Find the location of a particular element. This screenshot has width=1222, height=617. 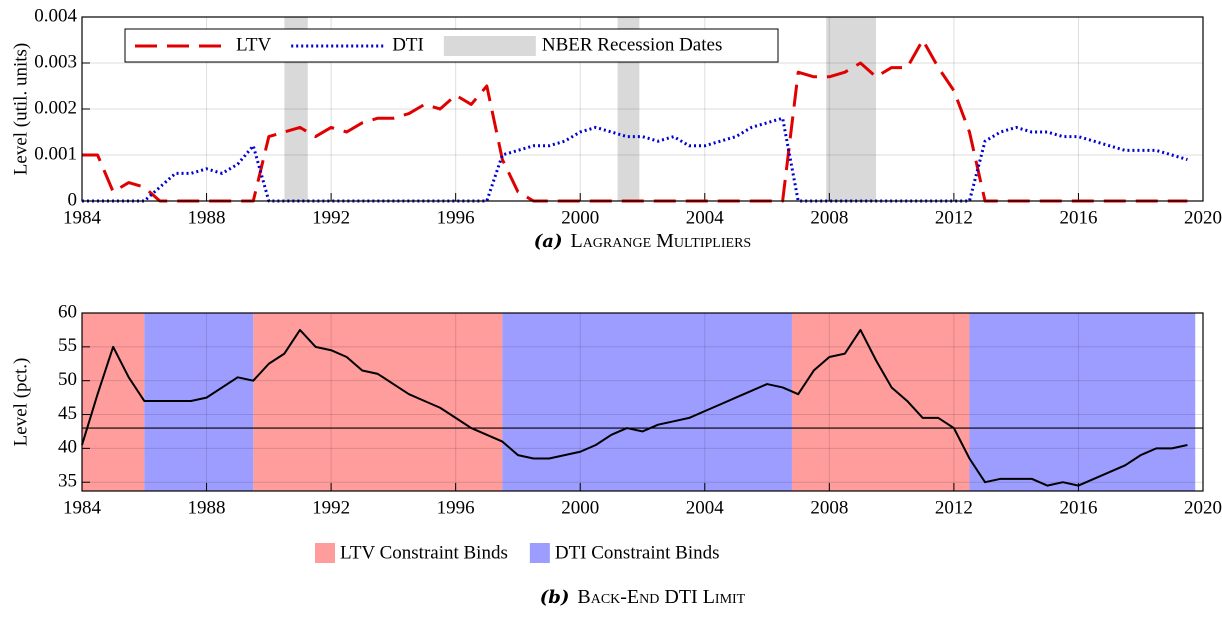

y-tick-label: 0 is located at coordinates (73, 199).